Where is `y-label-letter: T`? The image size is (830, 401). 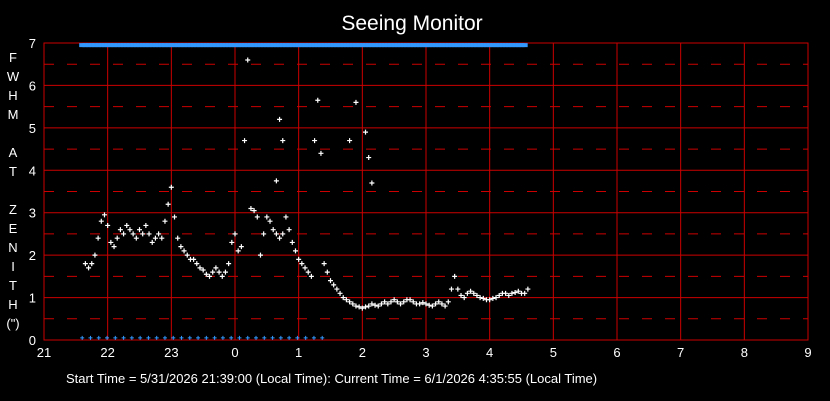
y-label-letter: T is located at coordinates (13, 285).